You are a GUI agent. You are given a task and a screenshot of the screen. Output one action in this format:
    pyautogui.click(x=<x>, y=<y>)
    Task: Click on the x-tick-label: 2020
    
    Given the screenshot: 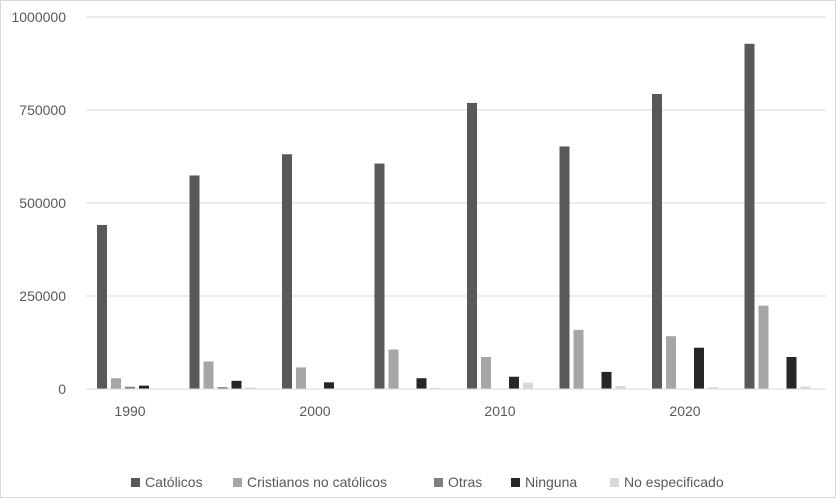 What is the action you would take?
    pyautogui.click(x=684, y=411)
    